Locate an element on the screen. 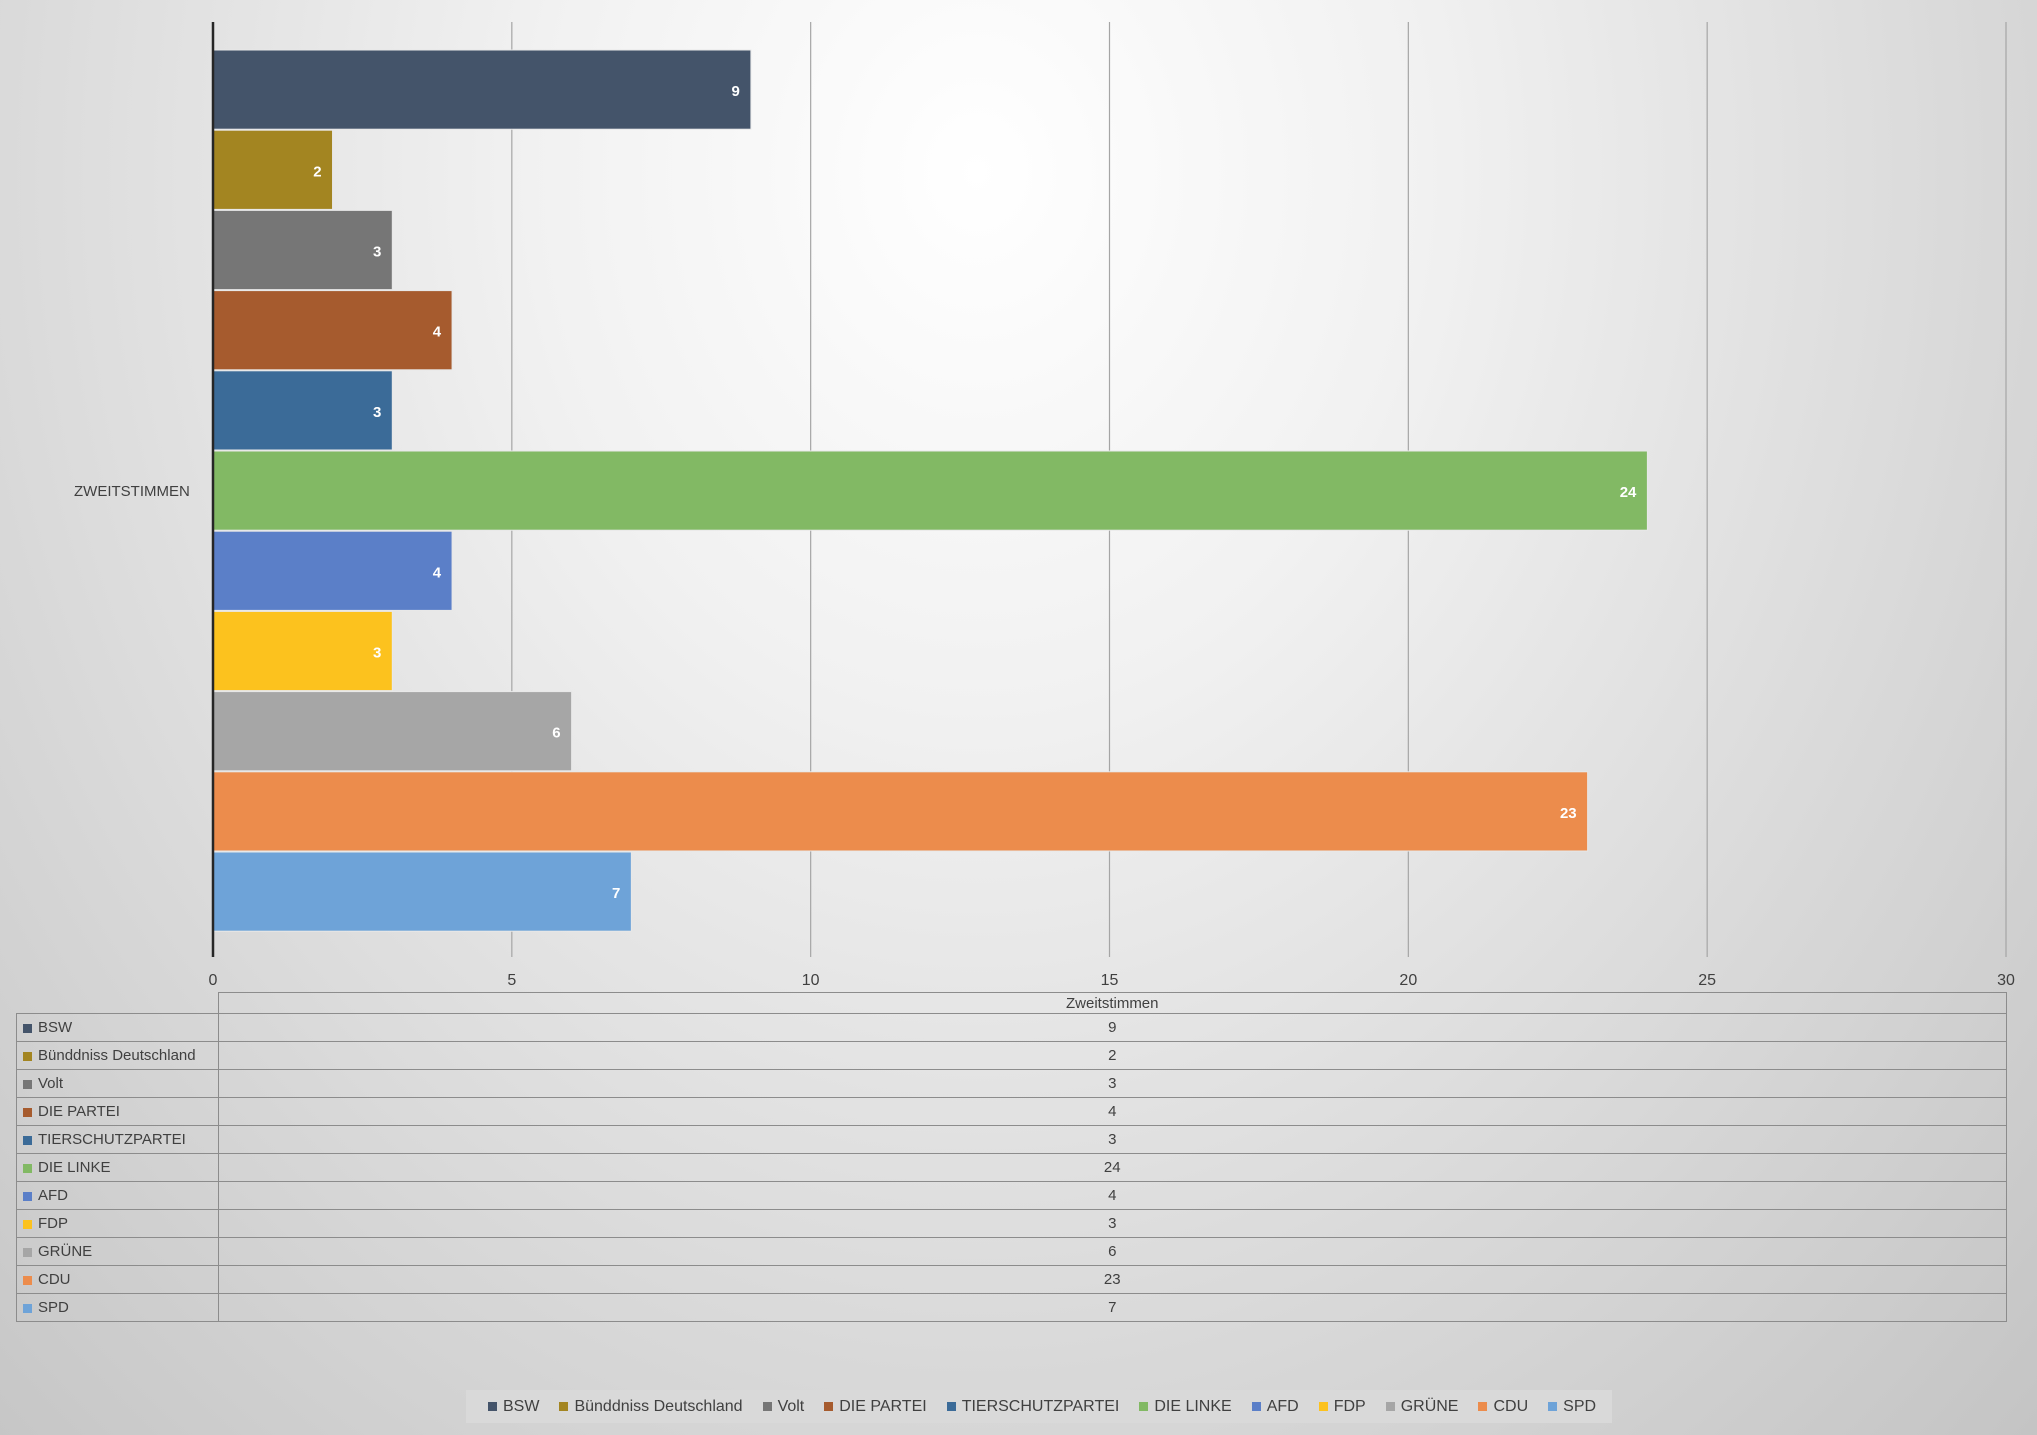 This screenshot has height=1435, width=2037. table-row: TIERSCHUTZPARTEI 3 is located at coordinates (1011, 1139).